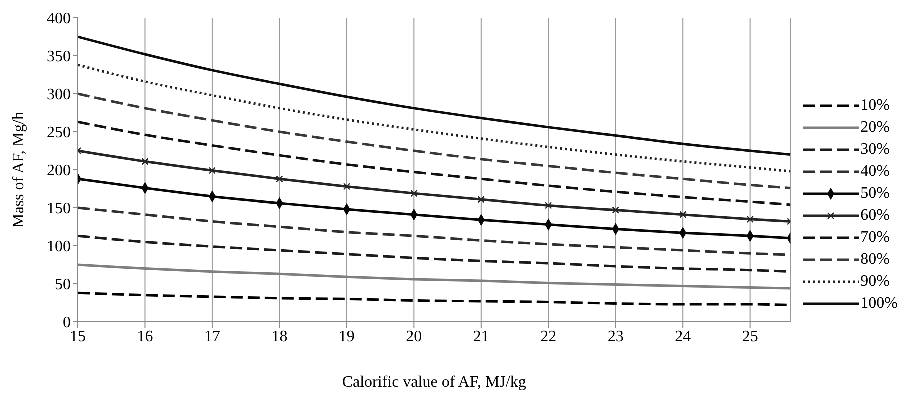 This screenshot has height=410, width=924. What do you see at coordinates (145, 337) in the screenshot?
I see `x-tick-label: 16` at bounding box center [145, 337].